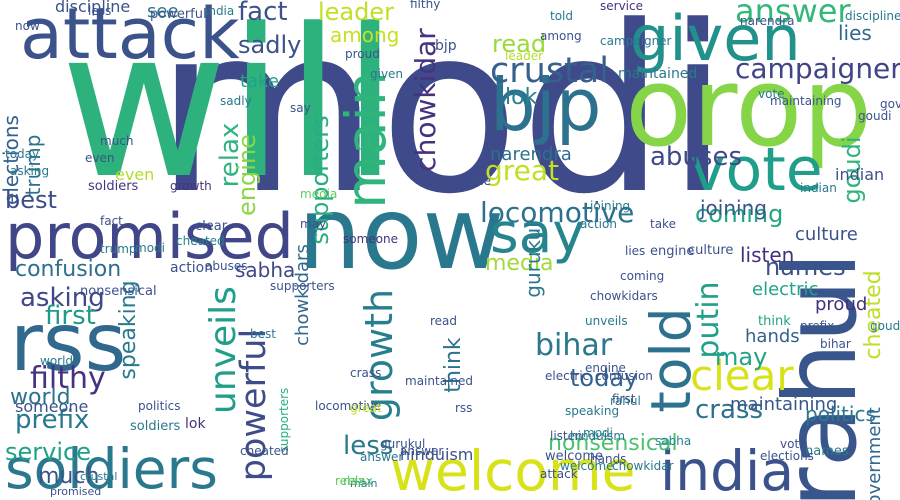 This screenshot has height=500, width=900. Describe the element at coordinates (748, 107) in the screenshot. I see `word-orop: orop` at that location.